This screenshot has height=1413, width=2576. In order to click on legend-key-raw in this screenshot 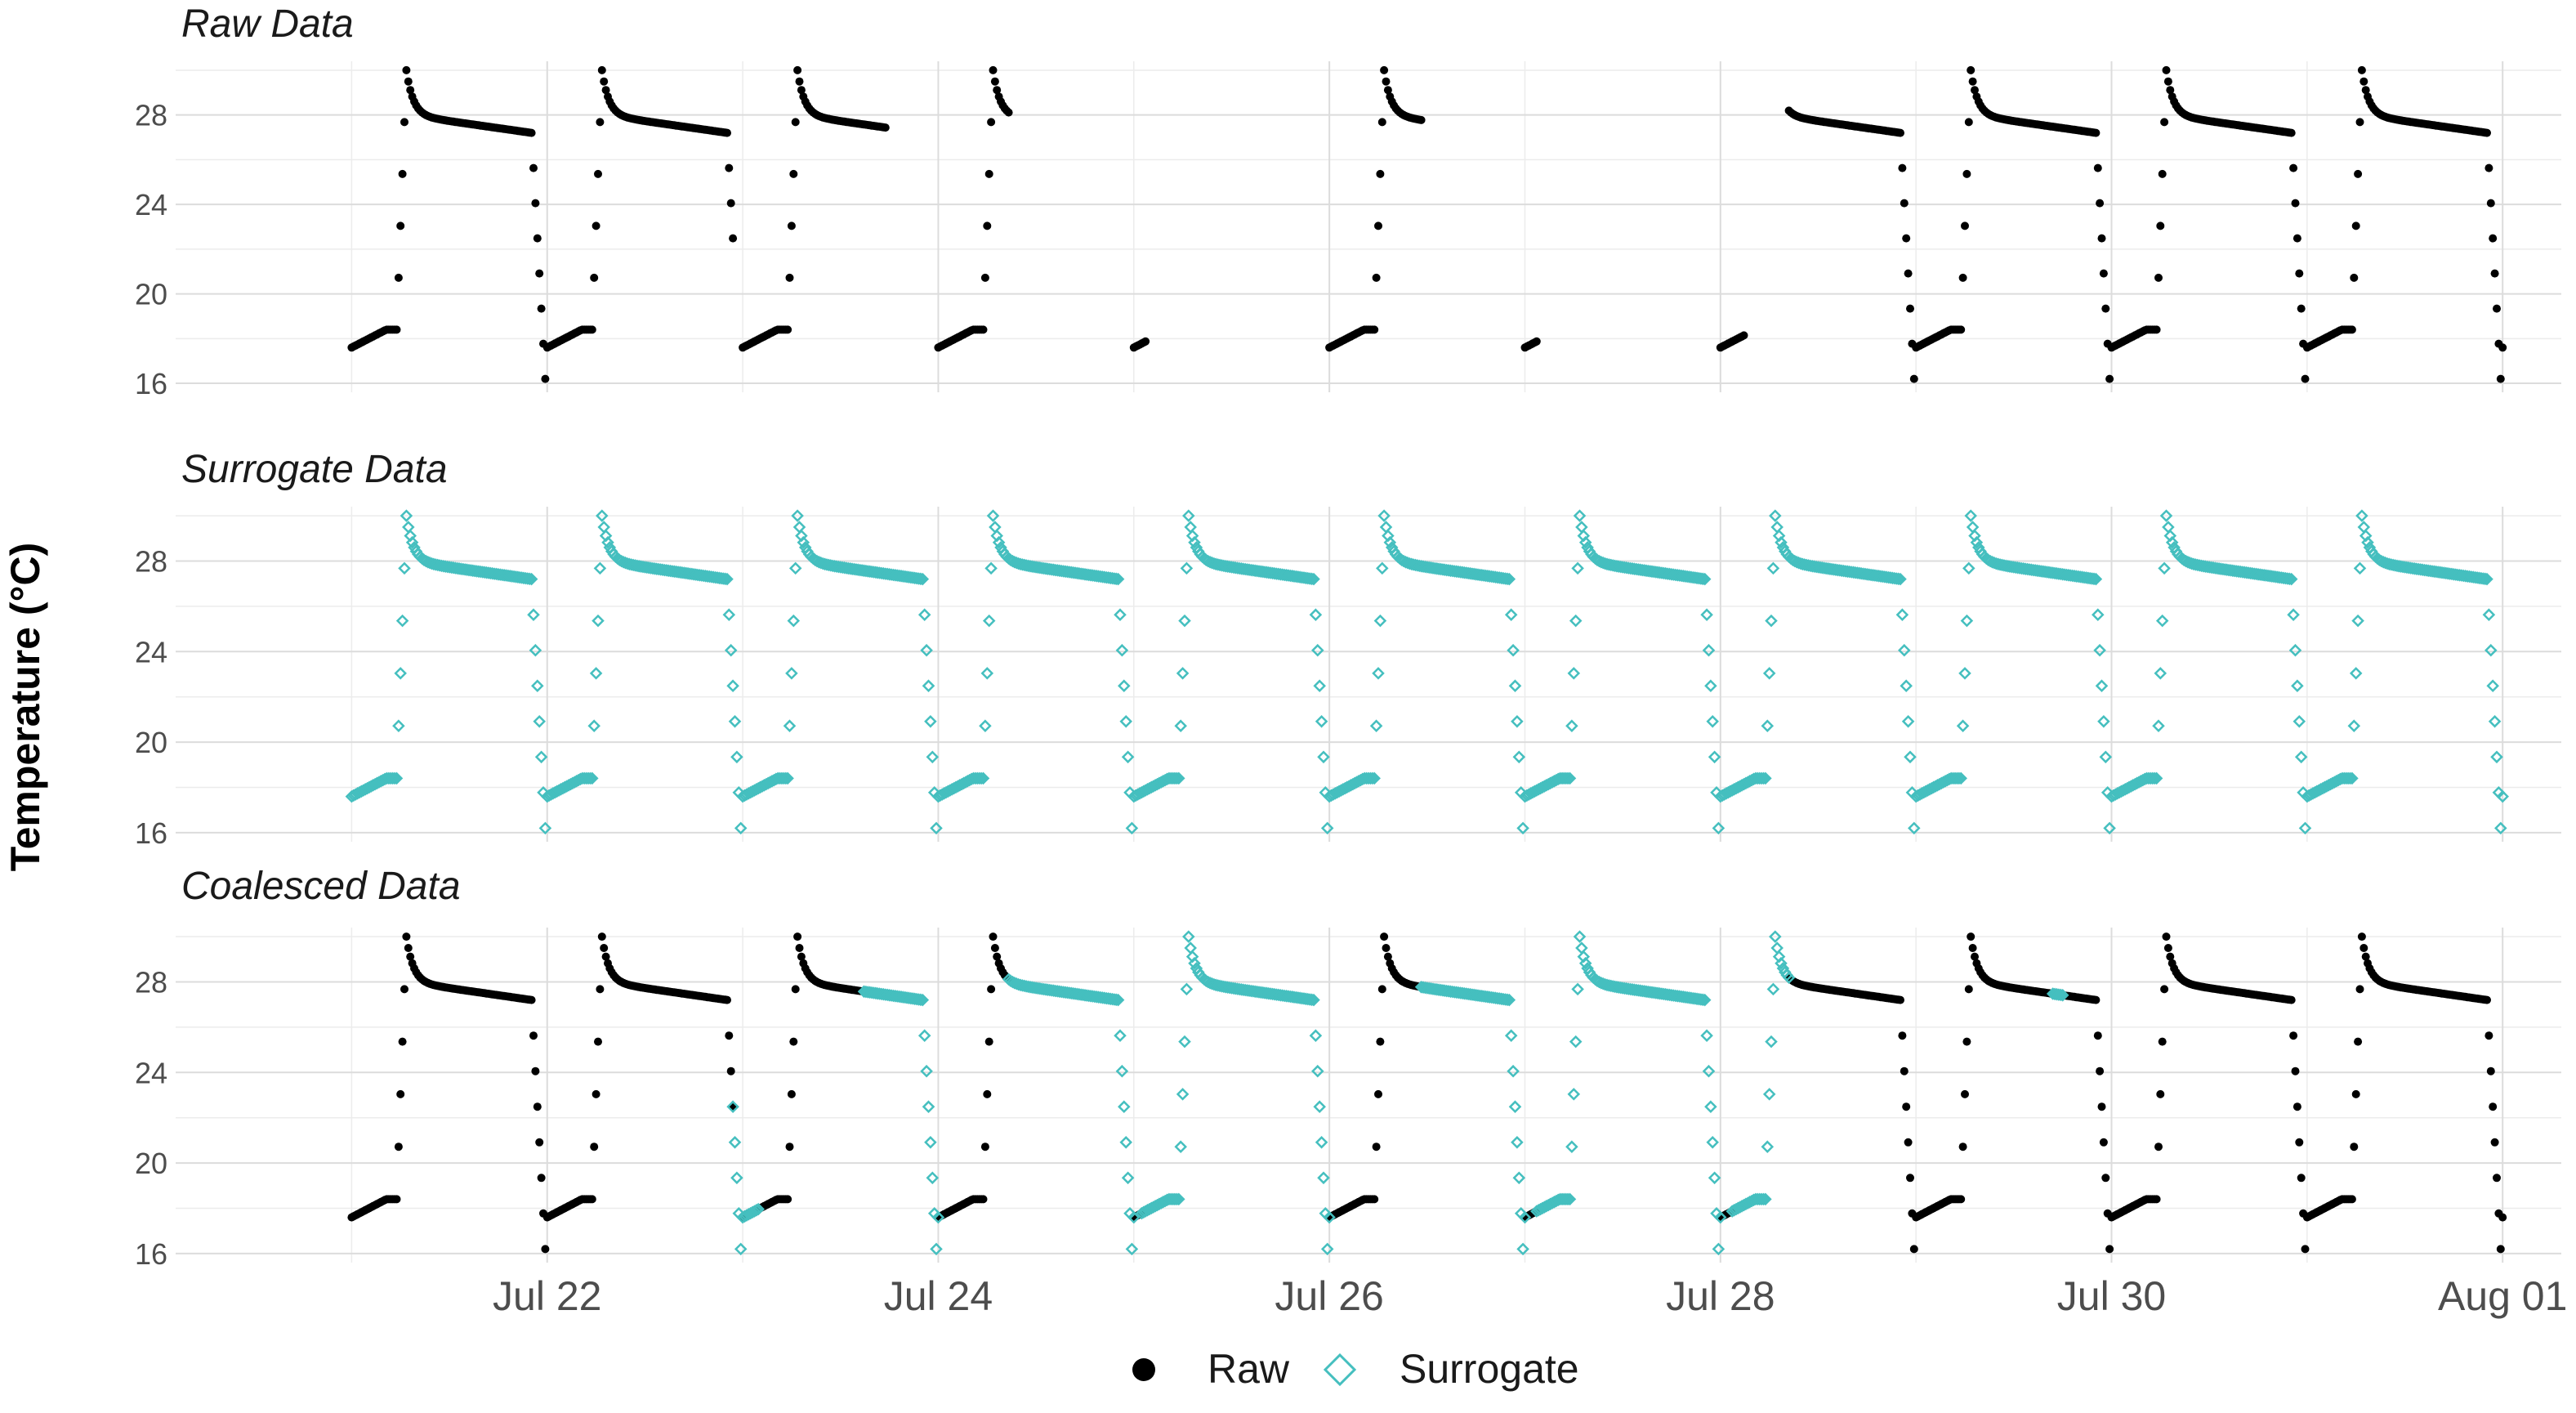, I will do `click(1144, 1369)`.